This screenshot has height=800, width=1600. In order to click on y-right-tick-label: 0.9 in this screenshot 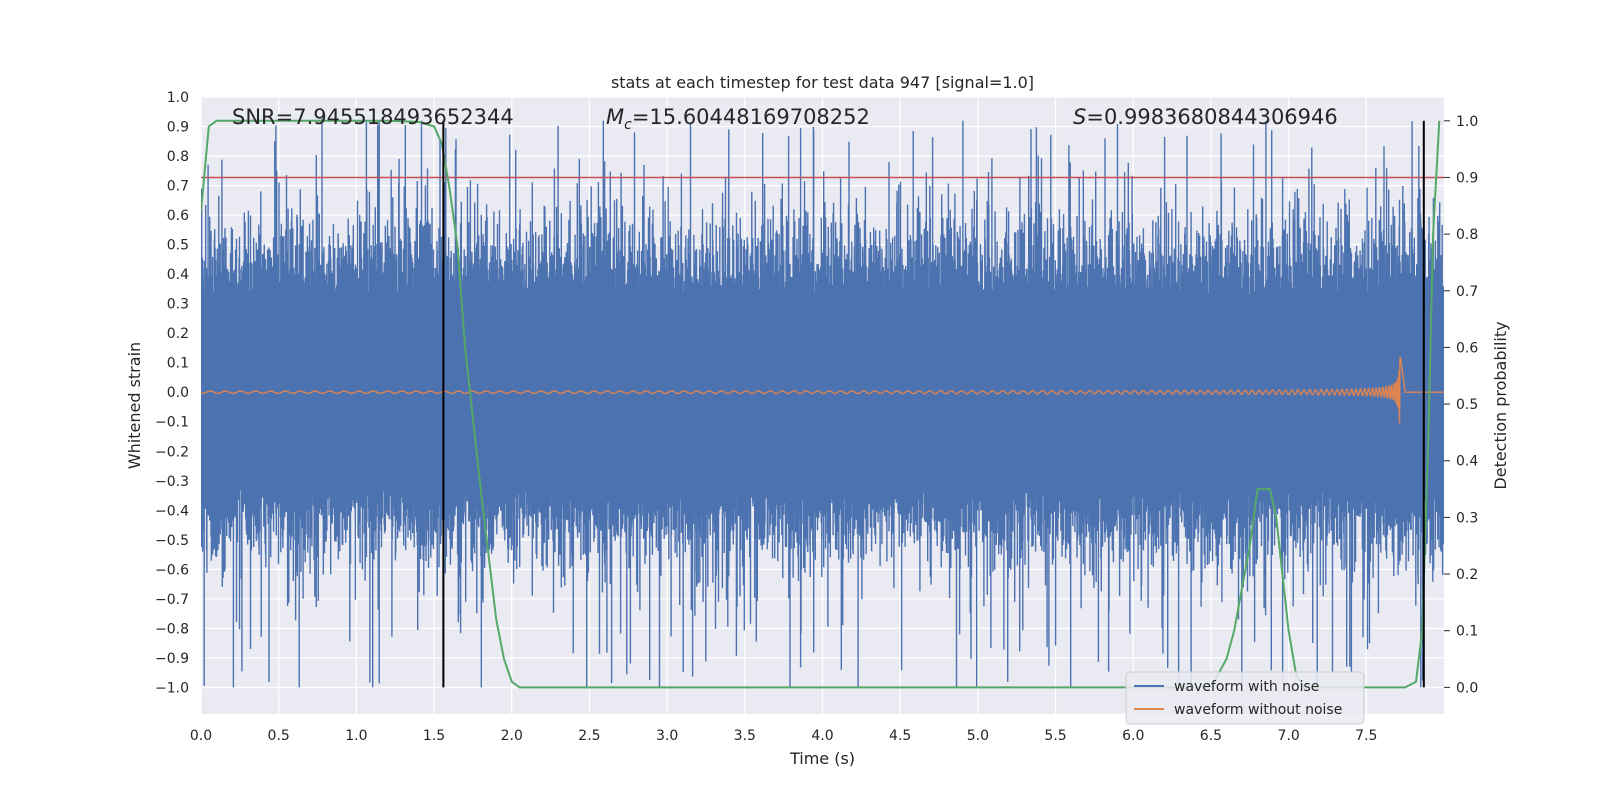, I will do `click(1467, 178)`.